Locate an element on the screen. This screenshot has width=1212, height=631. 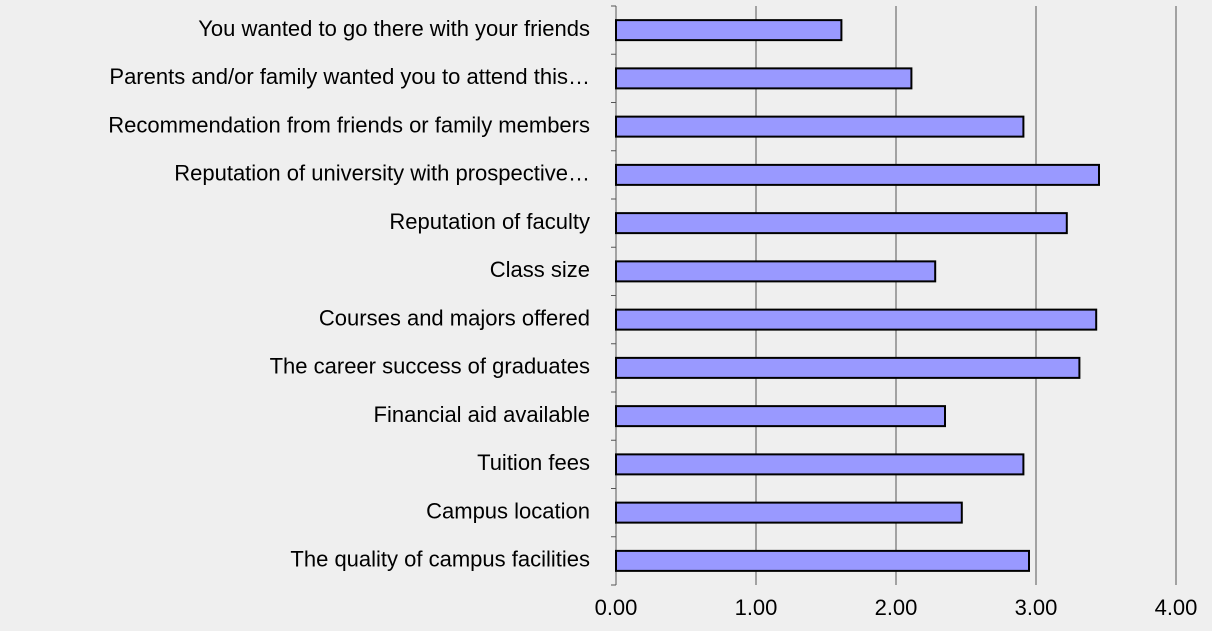
y-tick-label: You wanted to go there with your friends is located at coordinates (394, 28).